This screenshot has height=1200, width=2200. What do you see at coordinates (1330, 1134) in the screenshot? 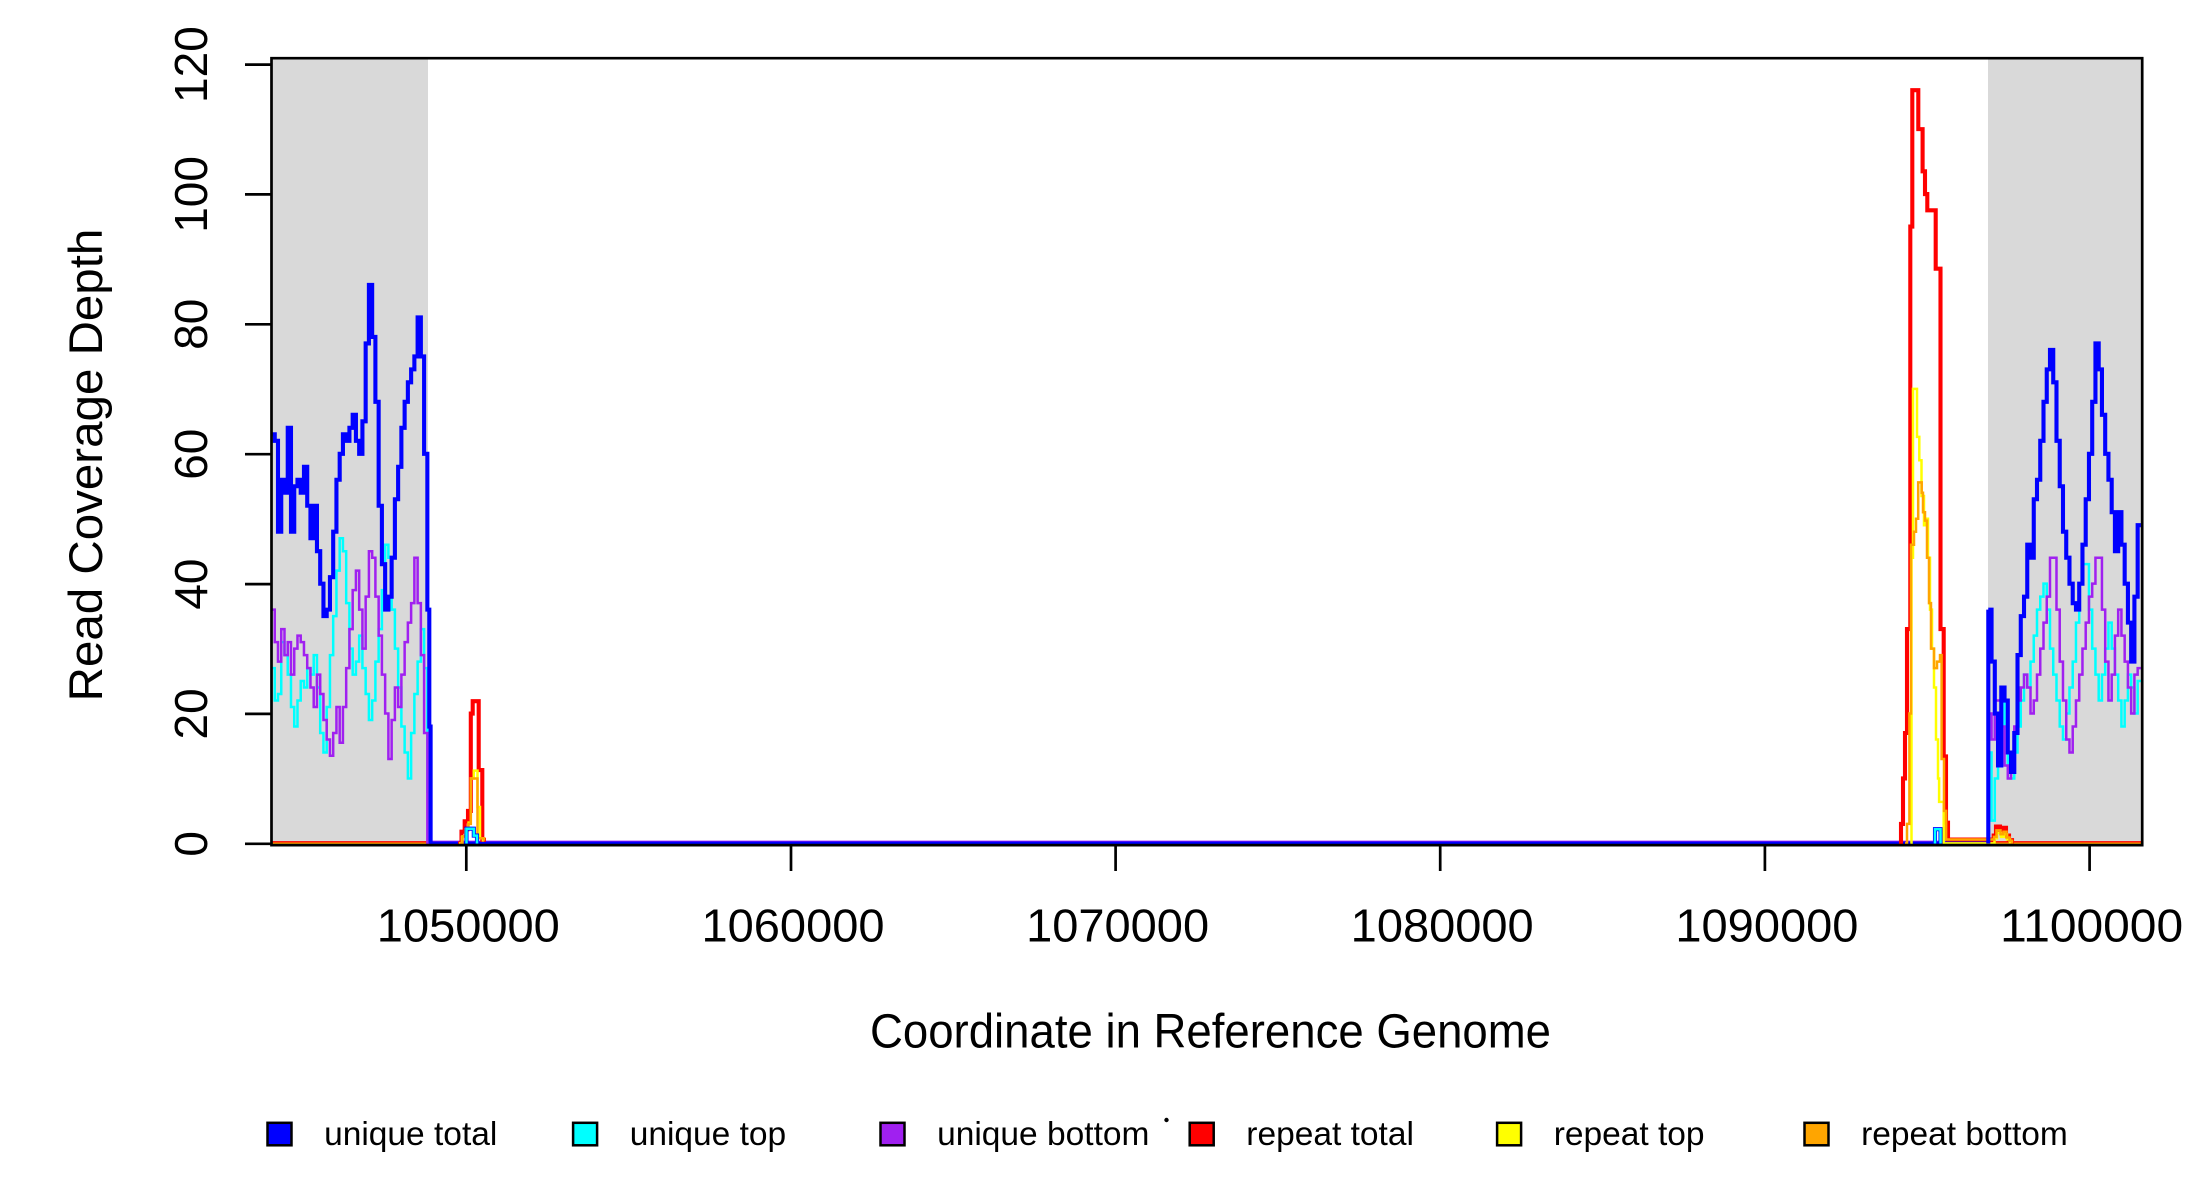
I see `svg-text: repeat total` at bounding box center [1330, 1134].